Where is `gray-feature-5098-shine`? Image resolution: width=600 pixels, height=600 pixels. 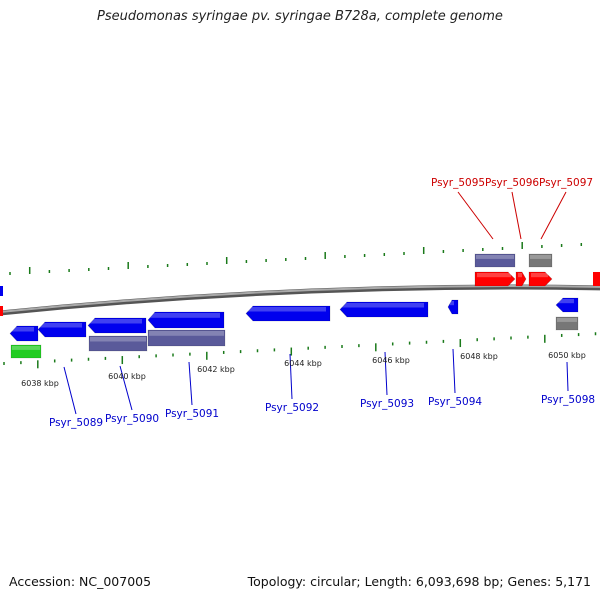
gray-feature-5098-shine is located at coordinates (567, 320).